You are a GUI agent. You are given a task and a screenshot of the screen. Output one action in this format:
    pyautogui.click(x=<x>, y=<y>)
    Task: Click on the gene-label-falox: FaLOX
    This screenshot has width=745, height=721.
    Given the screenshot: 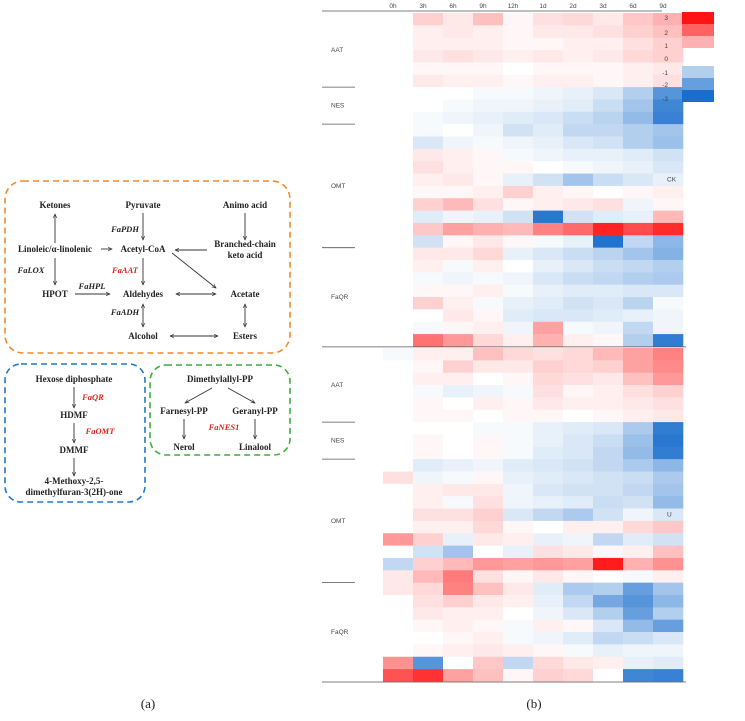 What is the action you would take?
    pyautogui.click(x=31, y=270)
    